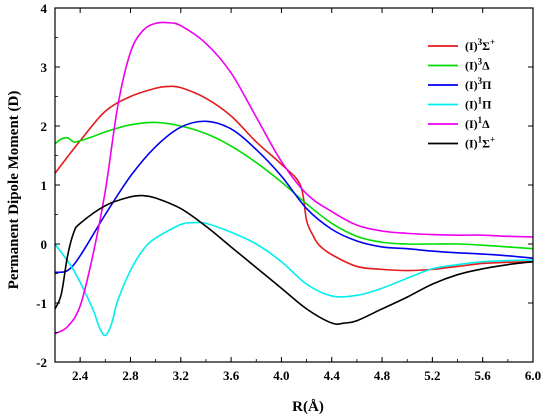  What do you see at coordinates (461, 94) in the screenshot?
I see `legend: (I)3Σ+(I)3Δ(I)3Π(I)1Π(I)1Δ(I)1Σ+` at bounding box center [461, 94].